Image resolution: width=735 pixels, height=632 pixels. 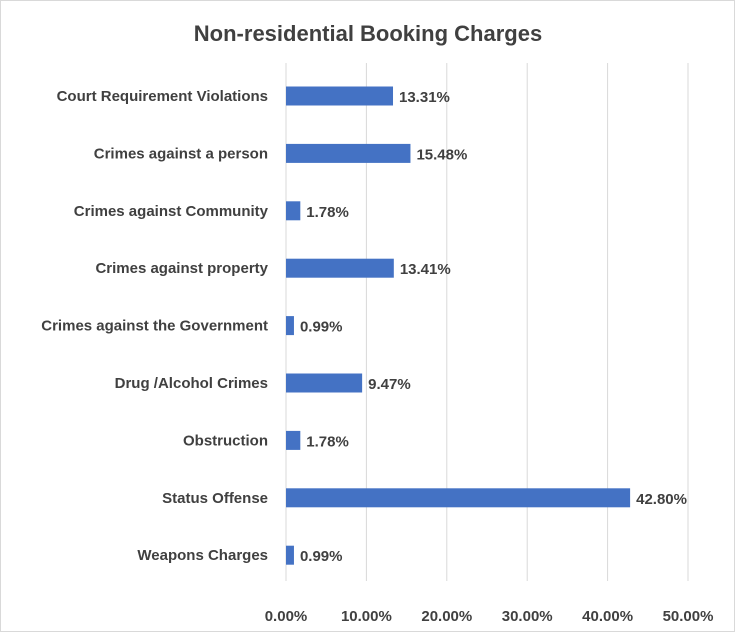 I want to click on x-tick-label: 0.00%, so click(x=286, y=616).